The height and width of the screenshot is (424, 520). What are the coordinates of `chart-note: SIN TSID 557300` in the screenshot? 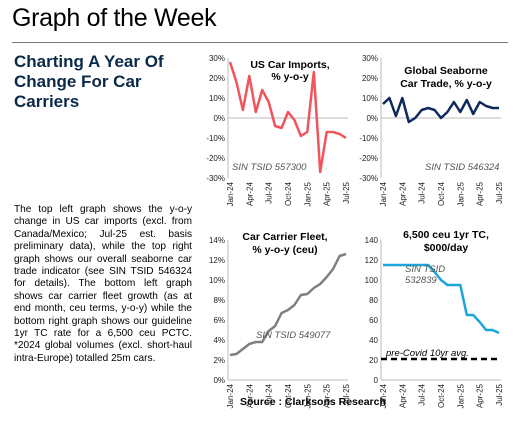 It's located at (269, 167).